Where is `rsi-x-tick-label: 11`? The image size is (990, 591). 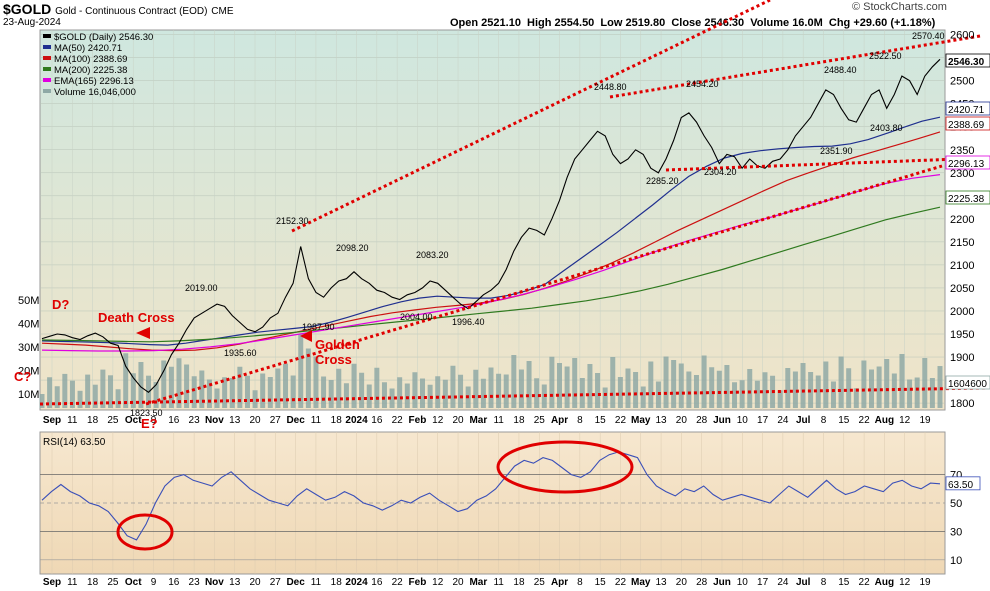
rsi-x-tick-label: 11 is located at coordinates (72, 582).